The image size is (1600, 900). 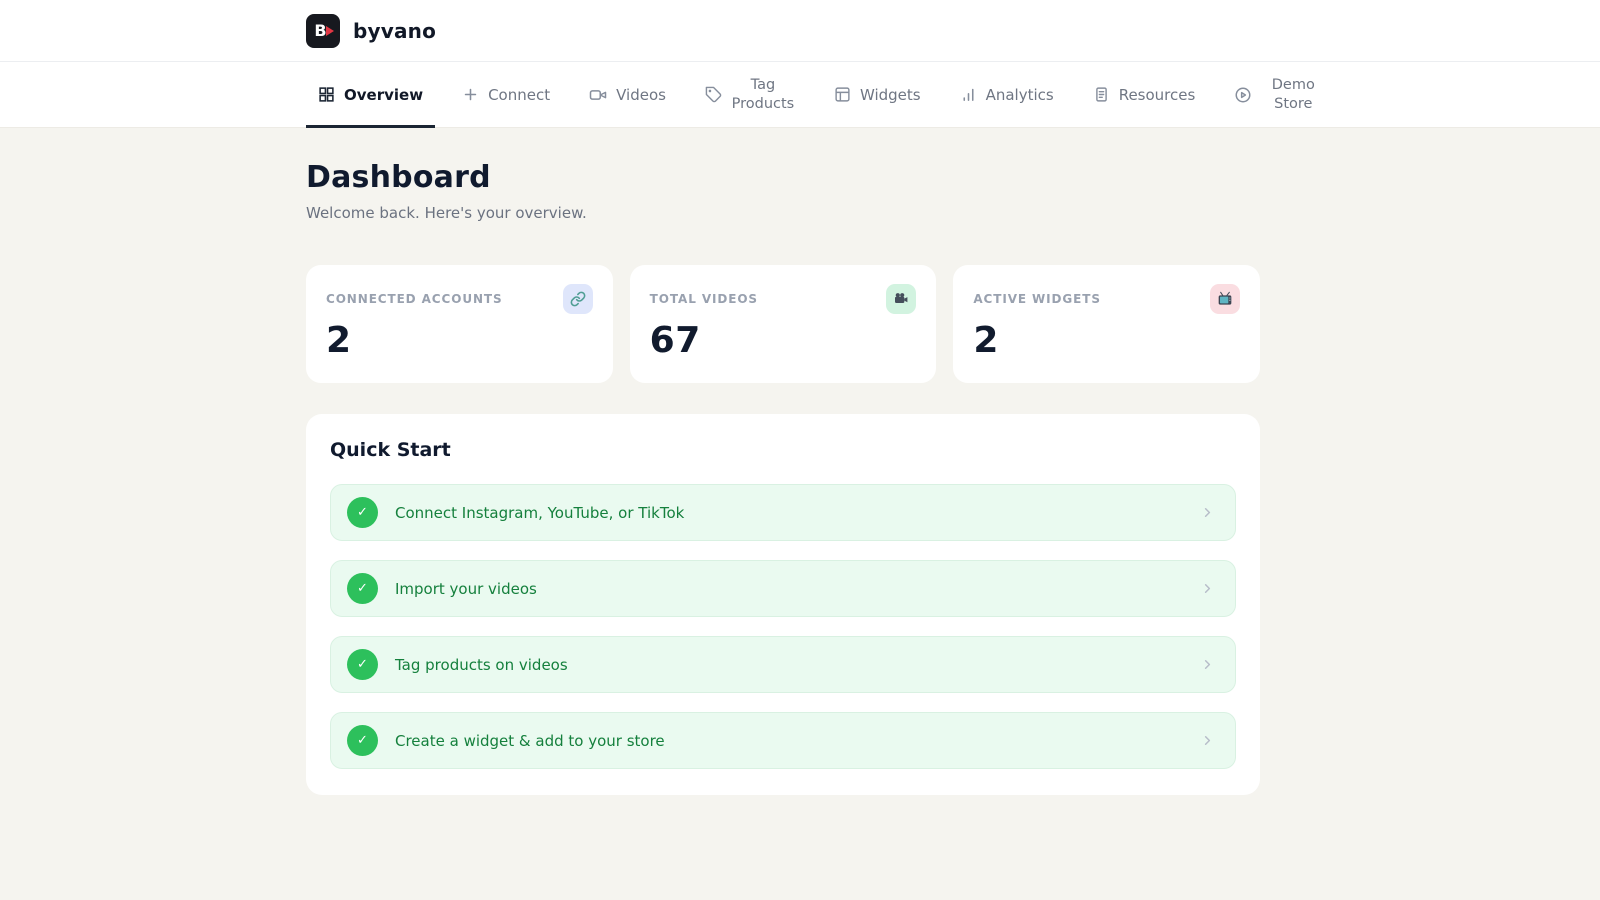 I want to click on stat-value: 67, so click(x=675, y=340).